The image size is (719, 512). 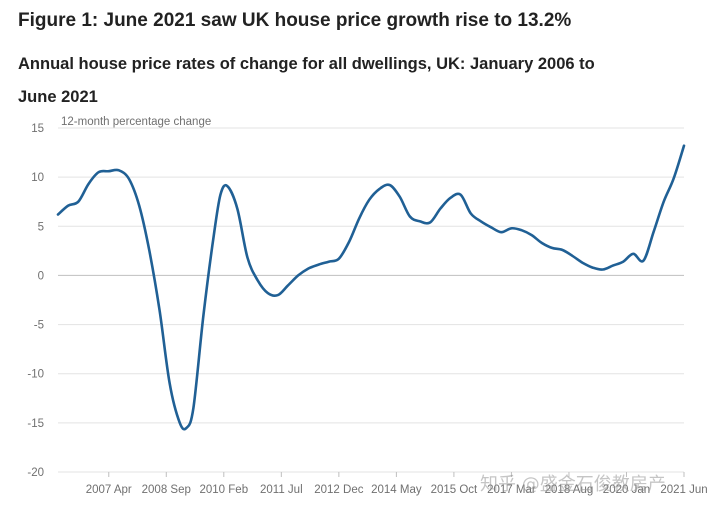 What do you see at coordinates (35, 473) in the screenshot?
I see `y-tick-label: -20` at bounding box center [35, 473].